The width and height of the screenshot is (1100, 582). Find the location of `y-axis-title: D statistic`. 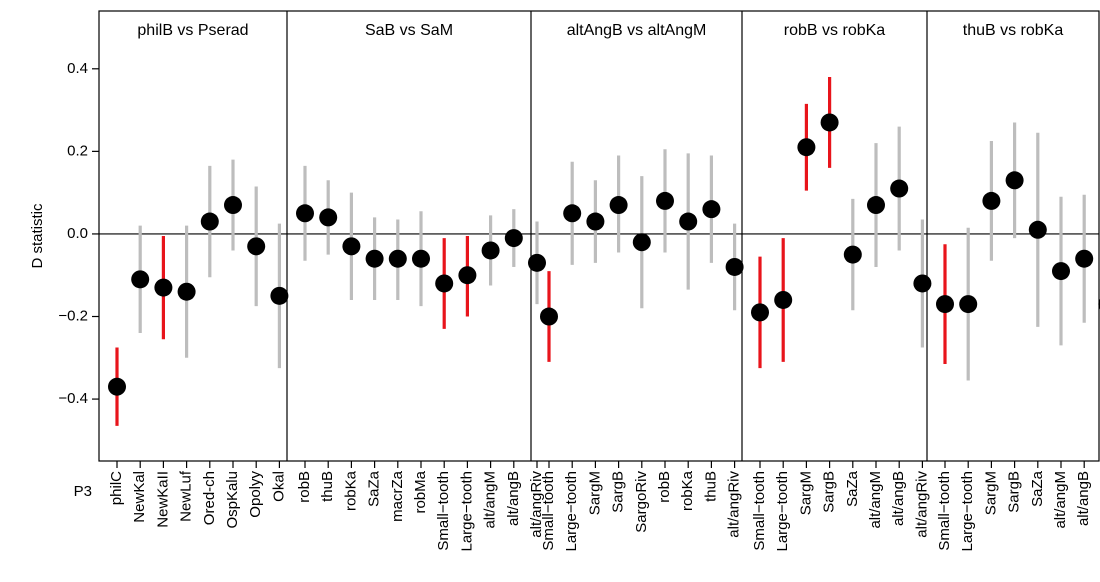

y-axis-title: D statistic is located at coordinates (37, 236).